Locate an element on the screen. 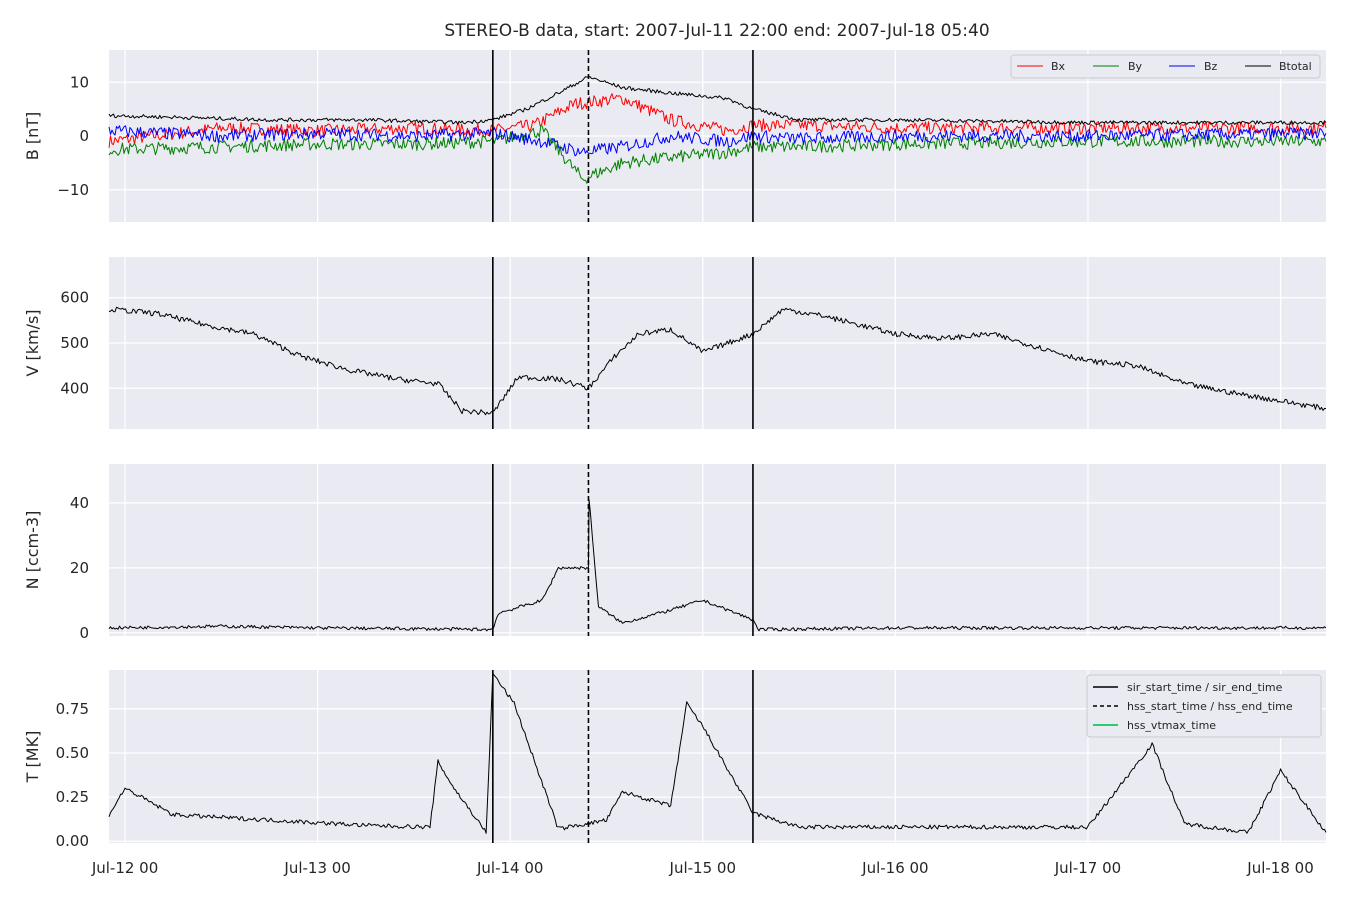 The height and width of the screenshot is (900, 1350). series-btotal is located at coordinates (717, 100).